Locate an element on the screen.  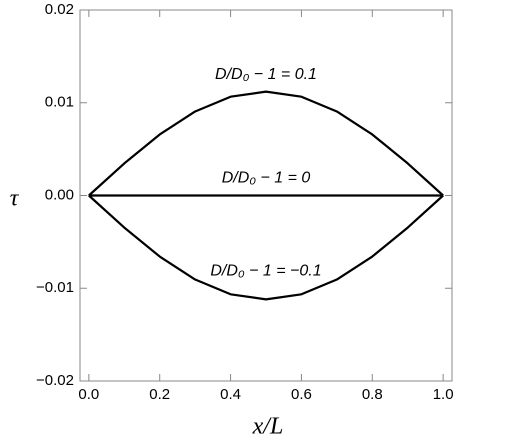
x-tick-label: 1.0 is located at coordinates (443, 394).